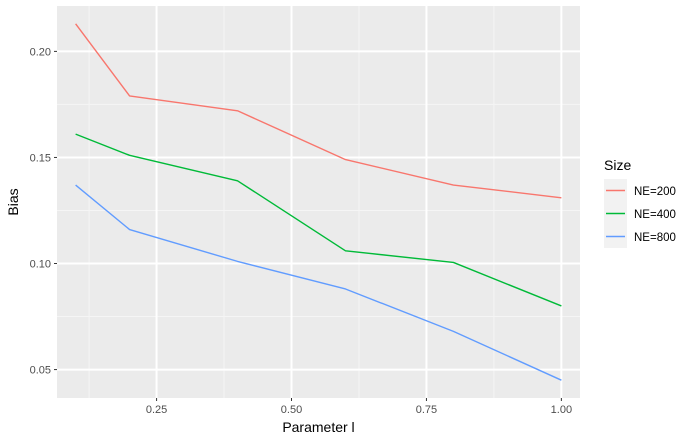 The height and width of the screenshot is (442, 692). What do you see at coordinates (655, 192) in the screenshot?
I see `legend-label: NE=200` at bounding box center [655, 192].